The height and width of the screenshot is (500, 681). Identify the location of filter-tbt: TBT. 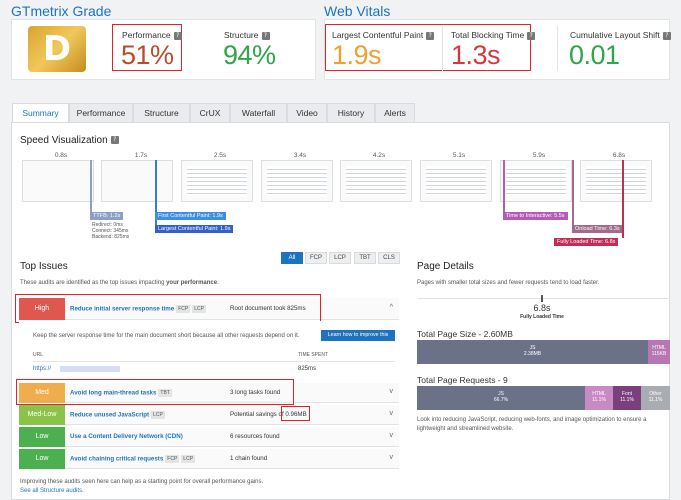
(365, 258).